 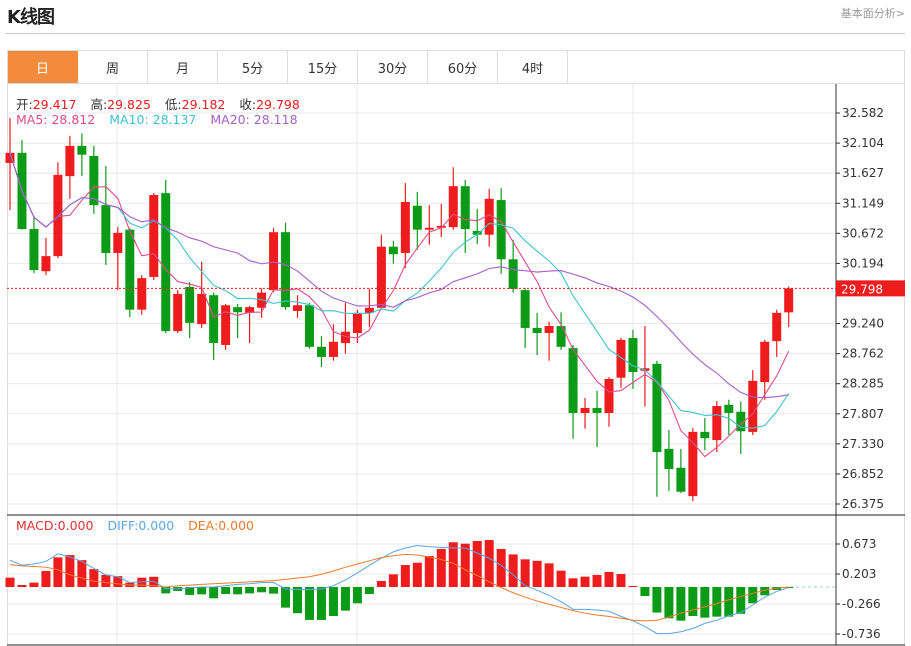 What do you see at coordinates (859, 544) in the screenshot?
I see `macd-tick-label: 0.673` at bounding box center [859, 544].